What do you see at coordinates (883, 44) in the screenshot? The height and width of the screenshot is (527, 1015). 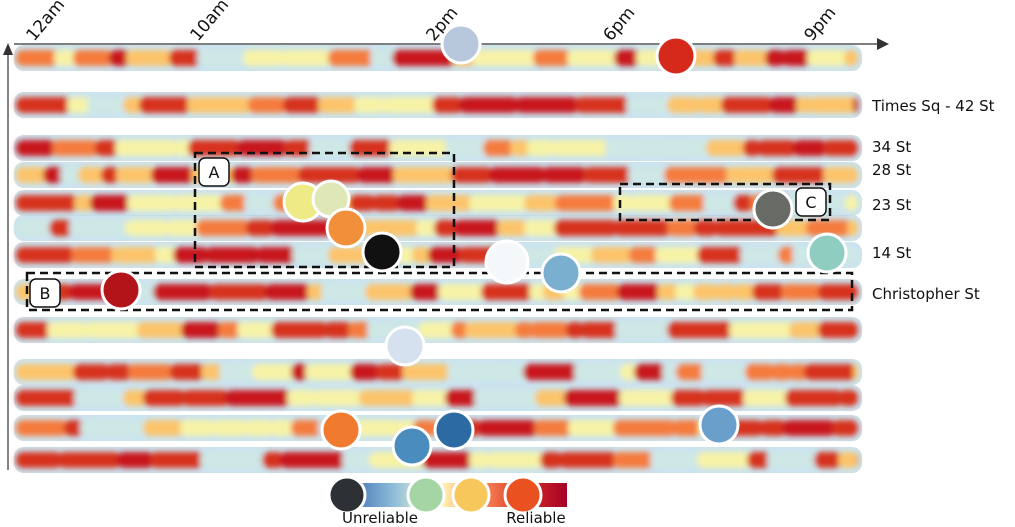 I see `x-axis-arrow` at bounding box center [883, 44].